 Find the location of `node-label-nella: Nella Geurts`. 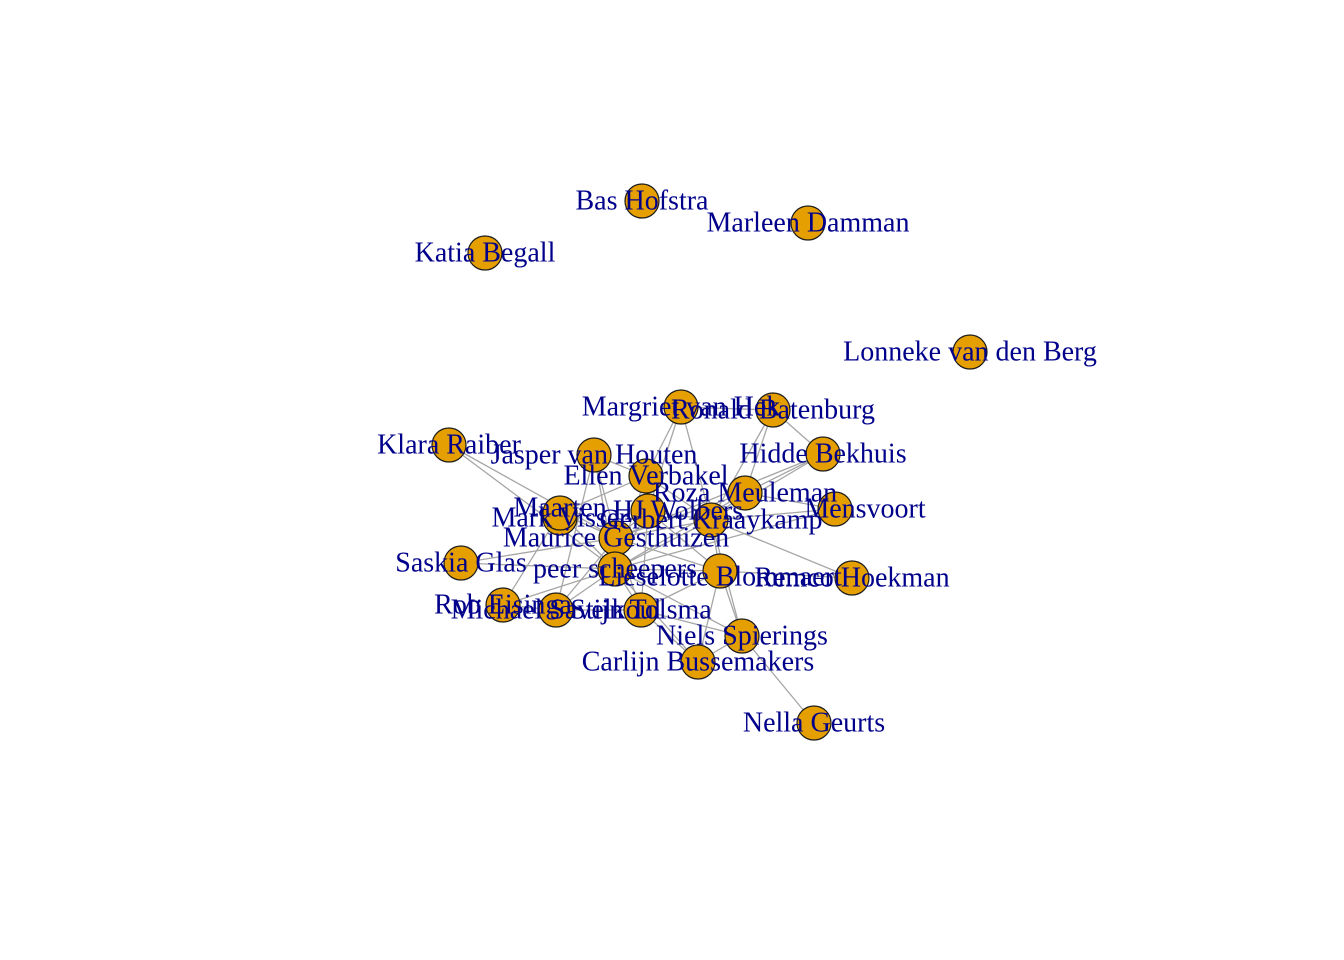

node-label-nella: Nella Geurts is located at coordinates (814, 723).